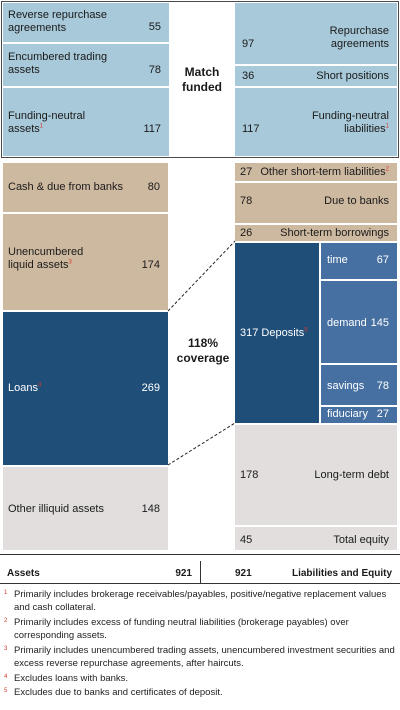  Describe the element at coordinates (274, 333) in the screenshot. I see `deposits-label: 317 Deposits5` at that location.